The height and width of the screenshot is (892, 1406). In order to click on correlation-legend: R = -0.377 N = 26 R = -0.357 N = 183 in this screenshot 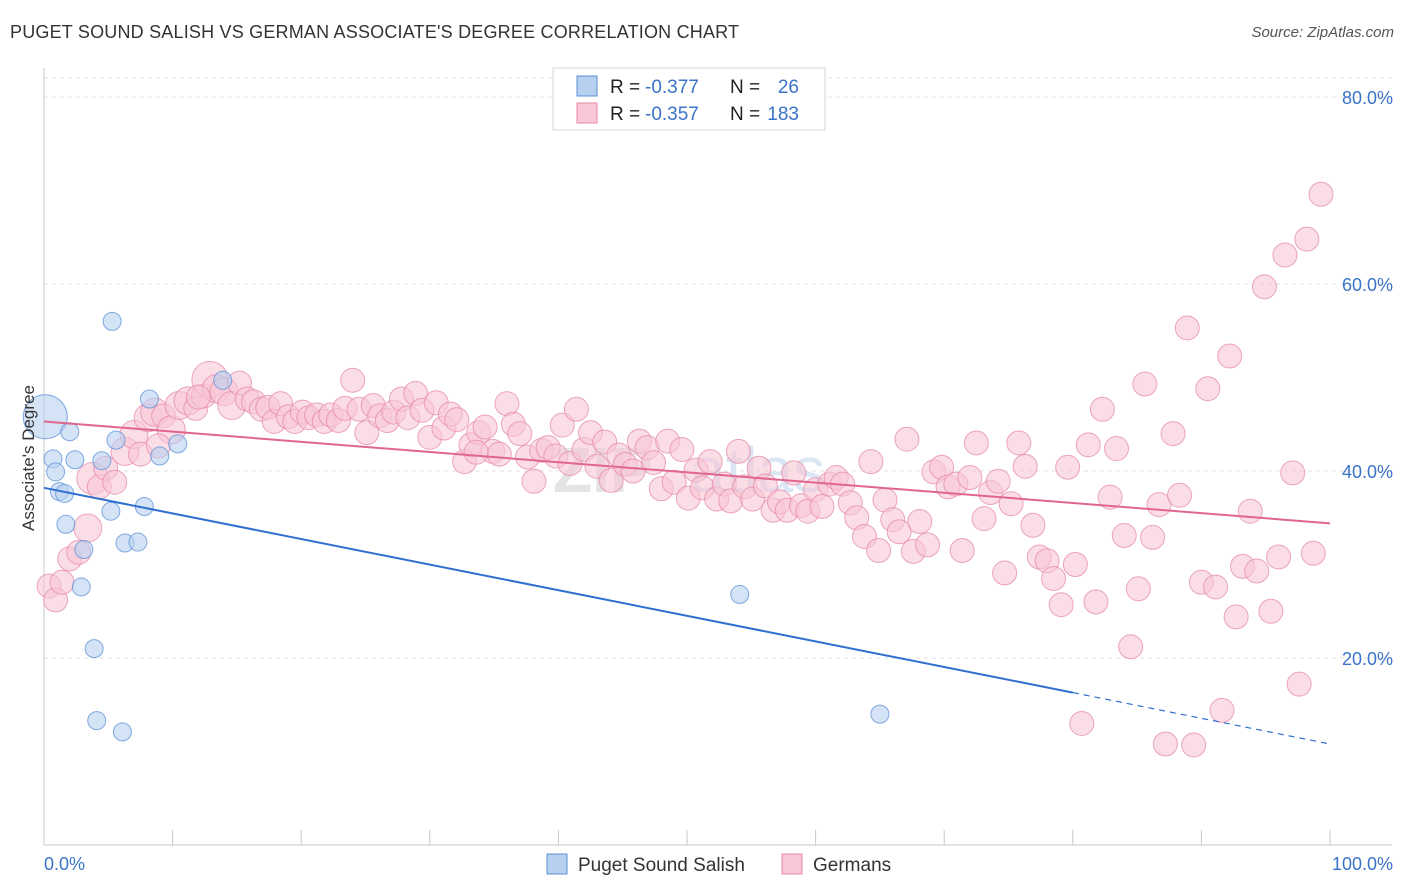, I will do `click(689, 99)`.